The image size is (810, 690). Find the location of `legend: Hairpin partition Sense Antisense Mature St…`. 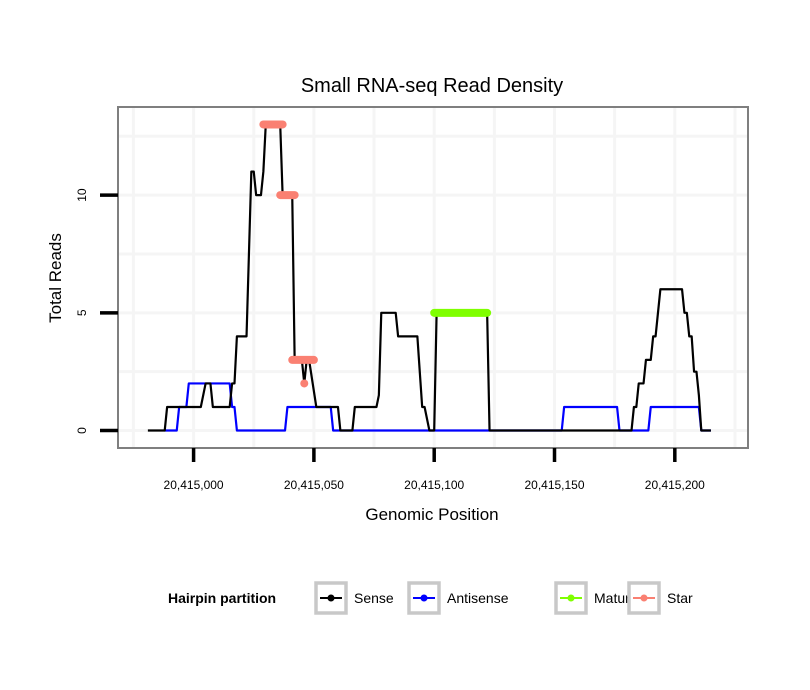

legend: Hairpin partition Sense Antisense Mature St… is located at coordinates (430, 598).